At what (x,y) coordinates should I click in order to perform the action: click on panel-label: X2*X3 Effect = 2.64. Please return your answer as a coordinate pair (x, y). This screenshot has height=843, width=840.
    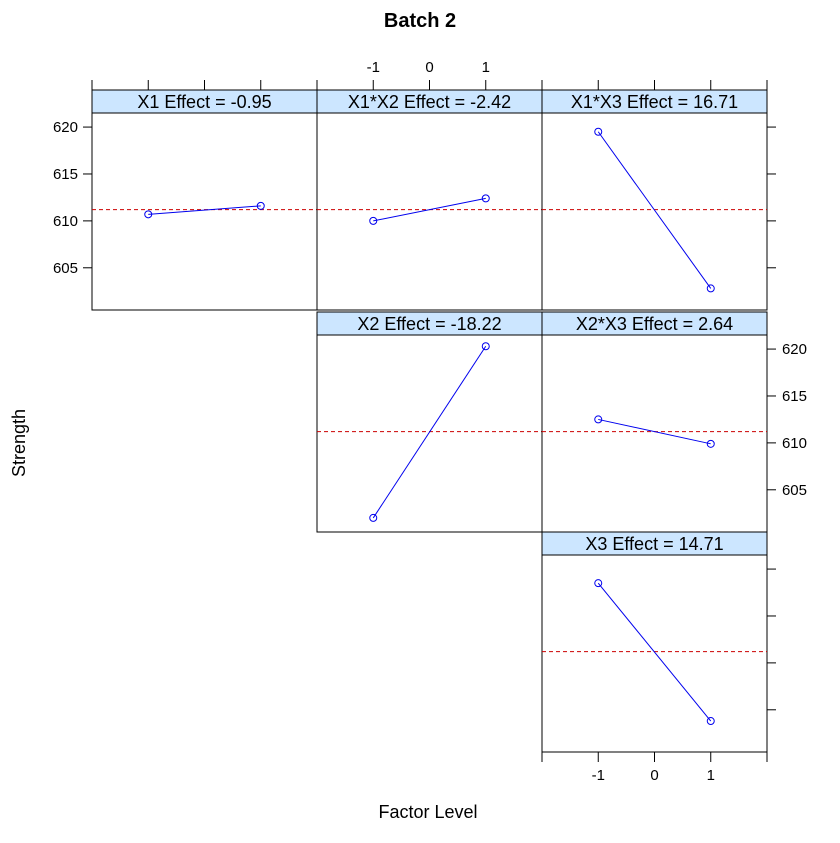
    Looking at the image, I should click on (654, 324).